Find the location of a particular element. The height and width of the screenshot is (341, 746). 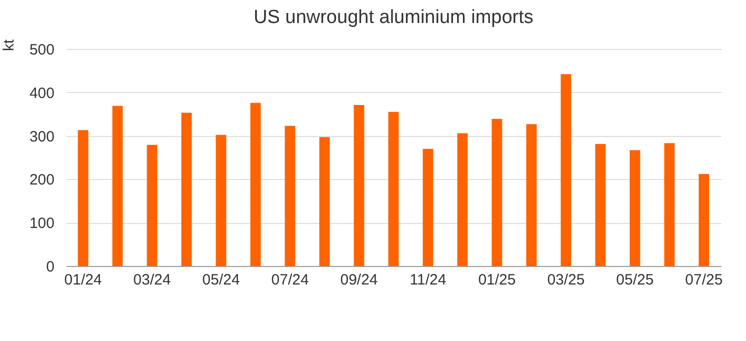

x-tick-label: 01/24 is located at coordinates (83, 280).